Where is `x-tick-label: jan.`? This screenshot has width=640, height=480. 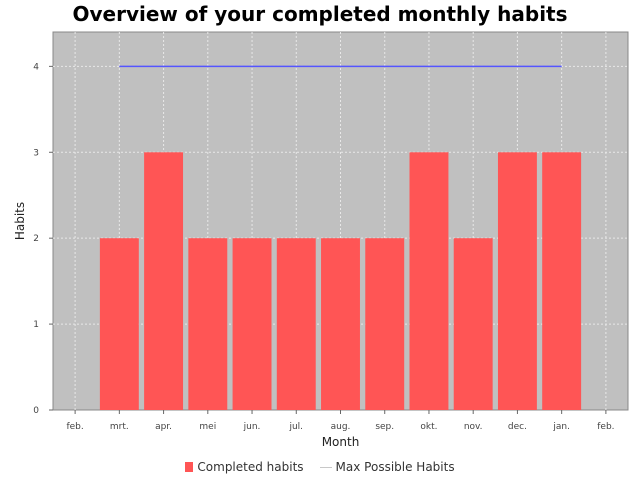
x-tick-label: jan. is located at coordinates (561, 427).